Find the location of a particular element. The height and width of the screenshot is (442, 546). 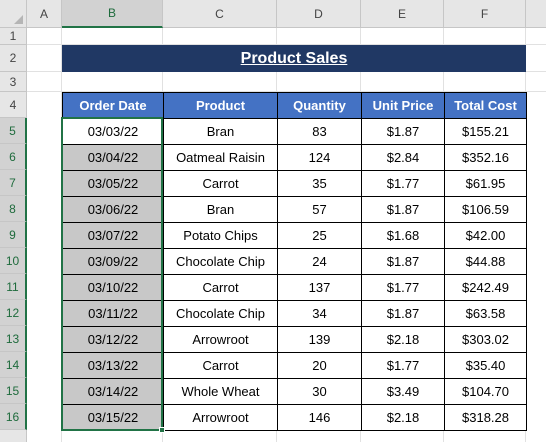

header-unit-price: Unit Price is located at coordinates (403, 105).